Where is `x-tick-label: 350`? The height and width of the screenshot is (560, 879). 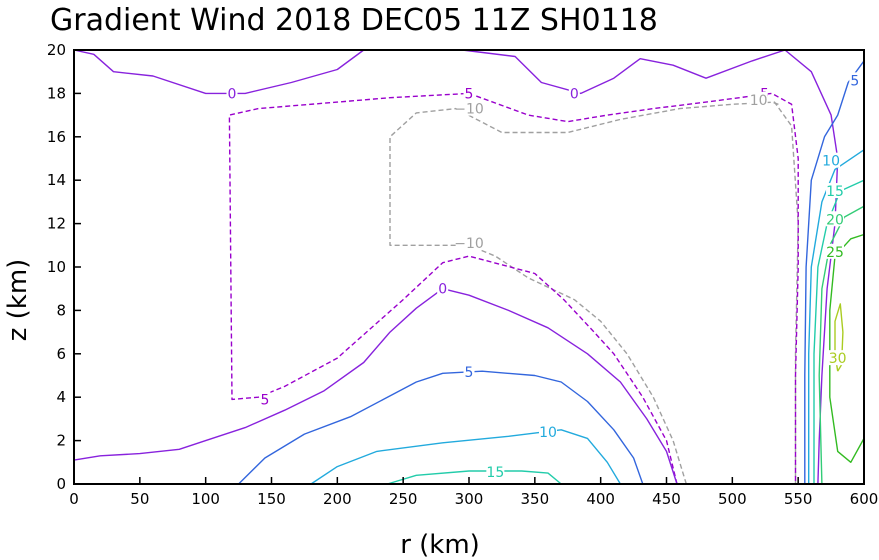 x-tick-label: 350 is located at coordinates (535, 499).